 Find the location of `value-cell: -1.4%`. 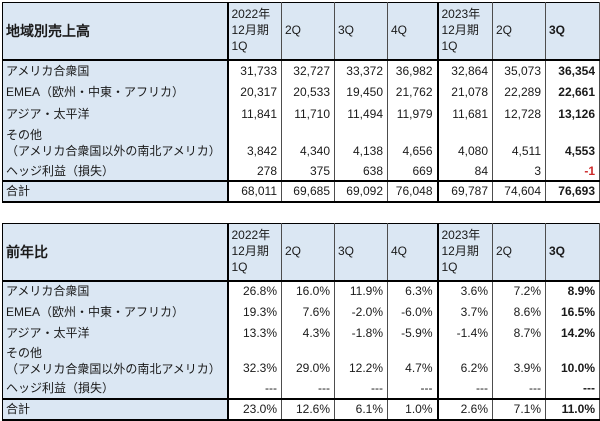

value-cell: -1.4% is located at coordinates (465, 333).